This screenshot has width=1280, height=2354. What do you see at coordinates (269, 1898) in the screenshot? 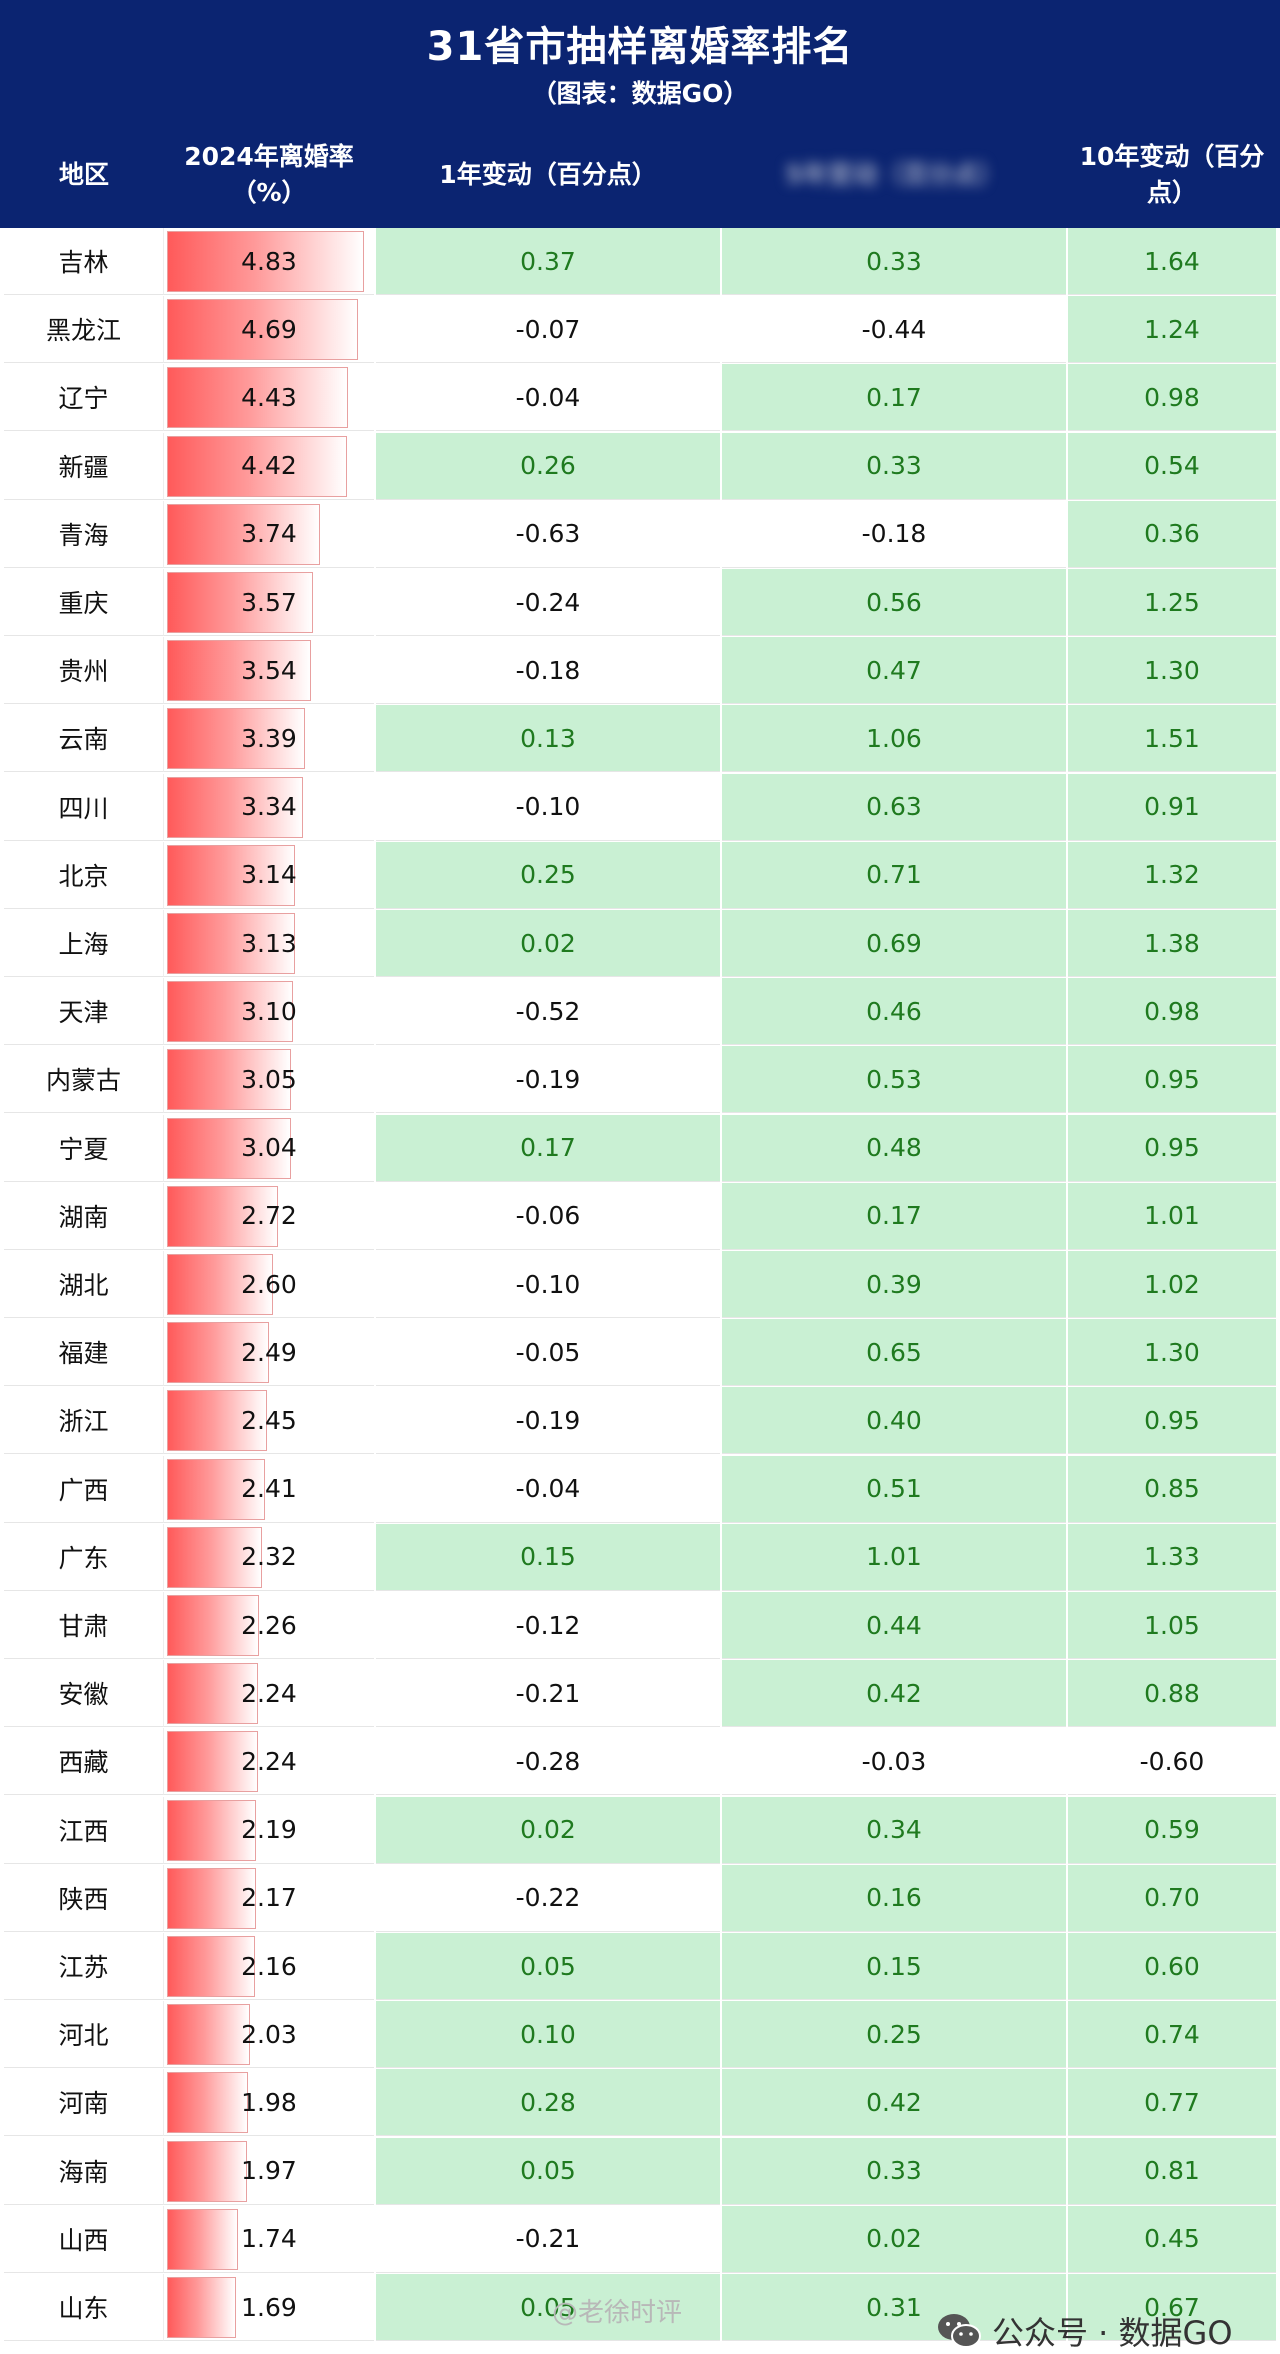
I see `rate-cell: 2.17` at bounding box center [269, 1898].